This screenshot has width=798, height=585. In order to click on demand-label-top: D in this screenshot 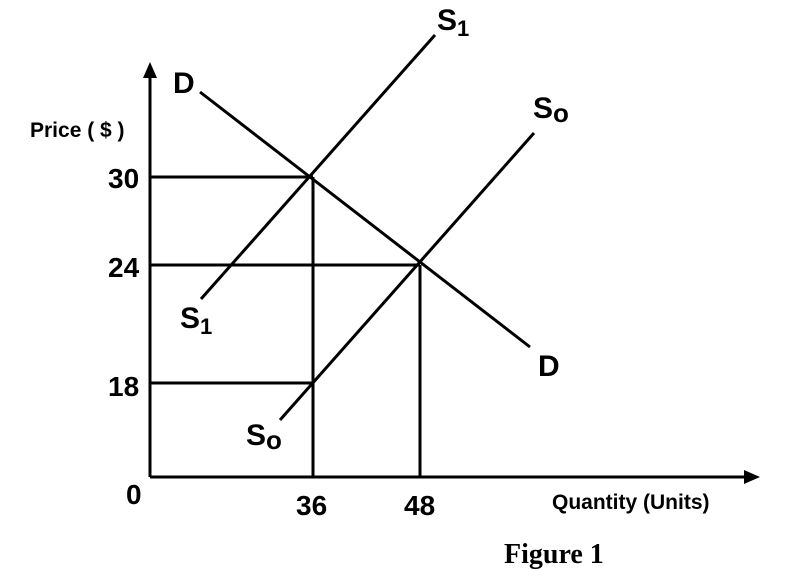, I will do `click(184, 83)`.